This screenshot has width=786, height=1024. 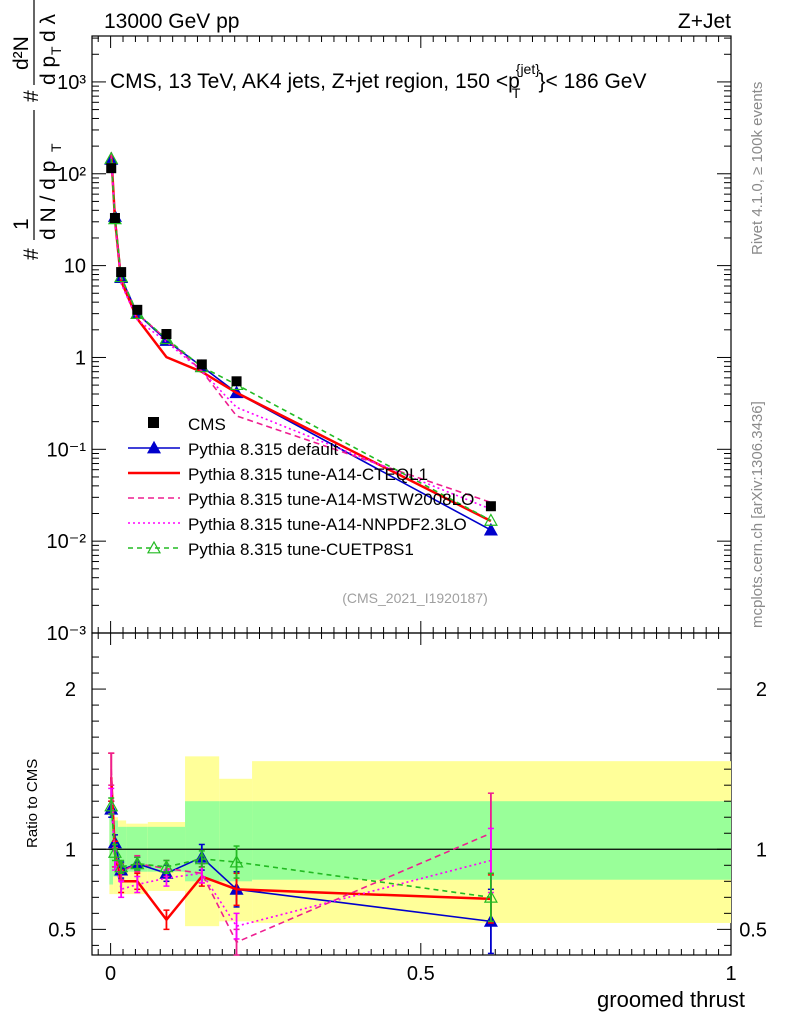 I want to click on y-tick-label: 10, so click(x=75, y=267).